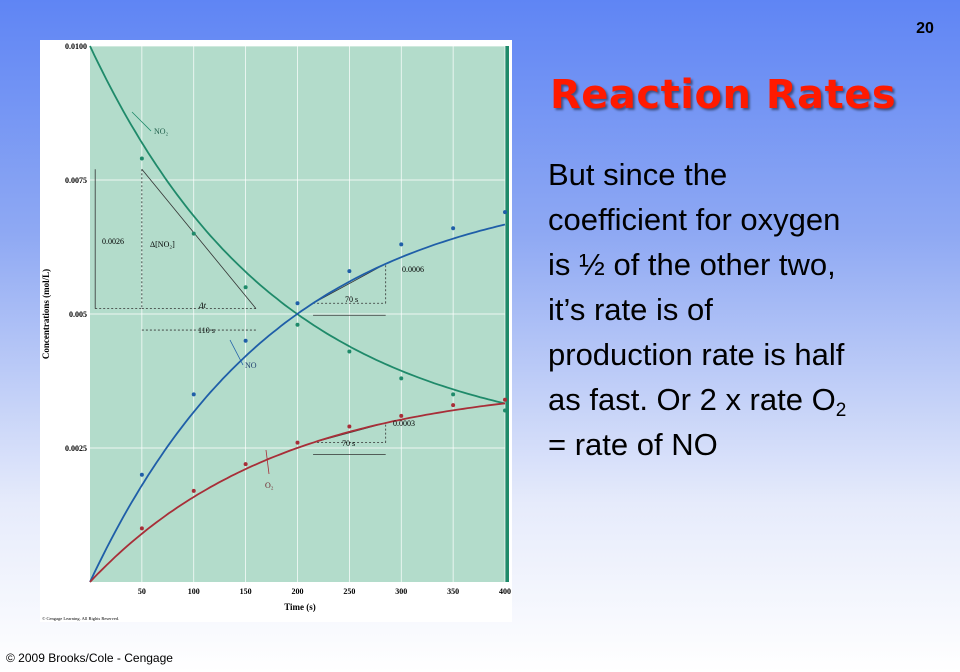 This screenshot has width=960, height=672. I want to click on delta-no2-label: Δ[NO₂], so click(162, 244).